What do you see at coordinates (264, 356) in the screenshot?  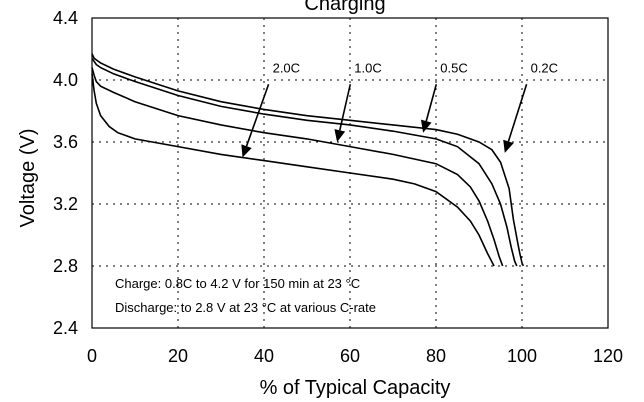 I see `x-tick-label: 40` at bounding box center [264, 356].